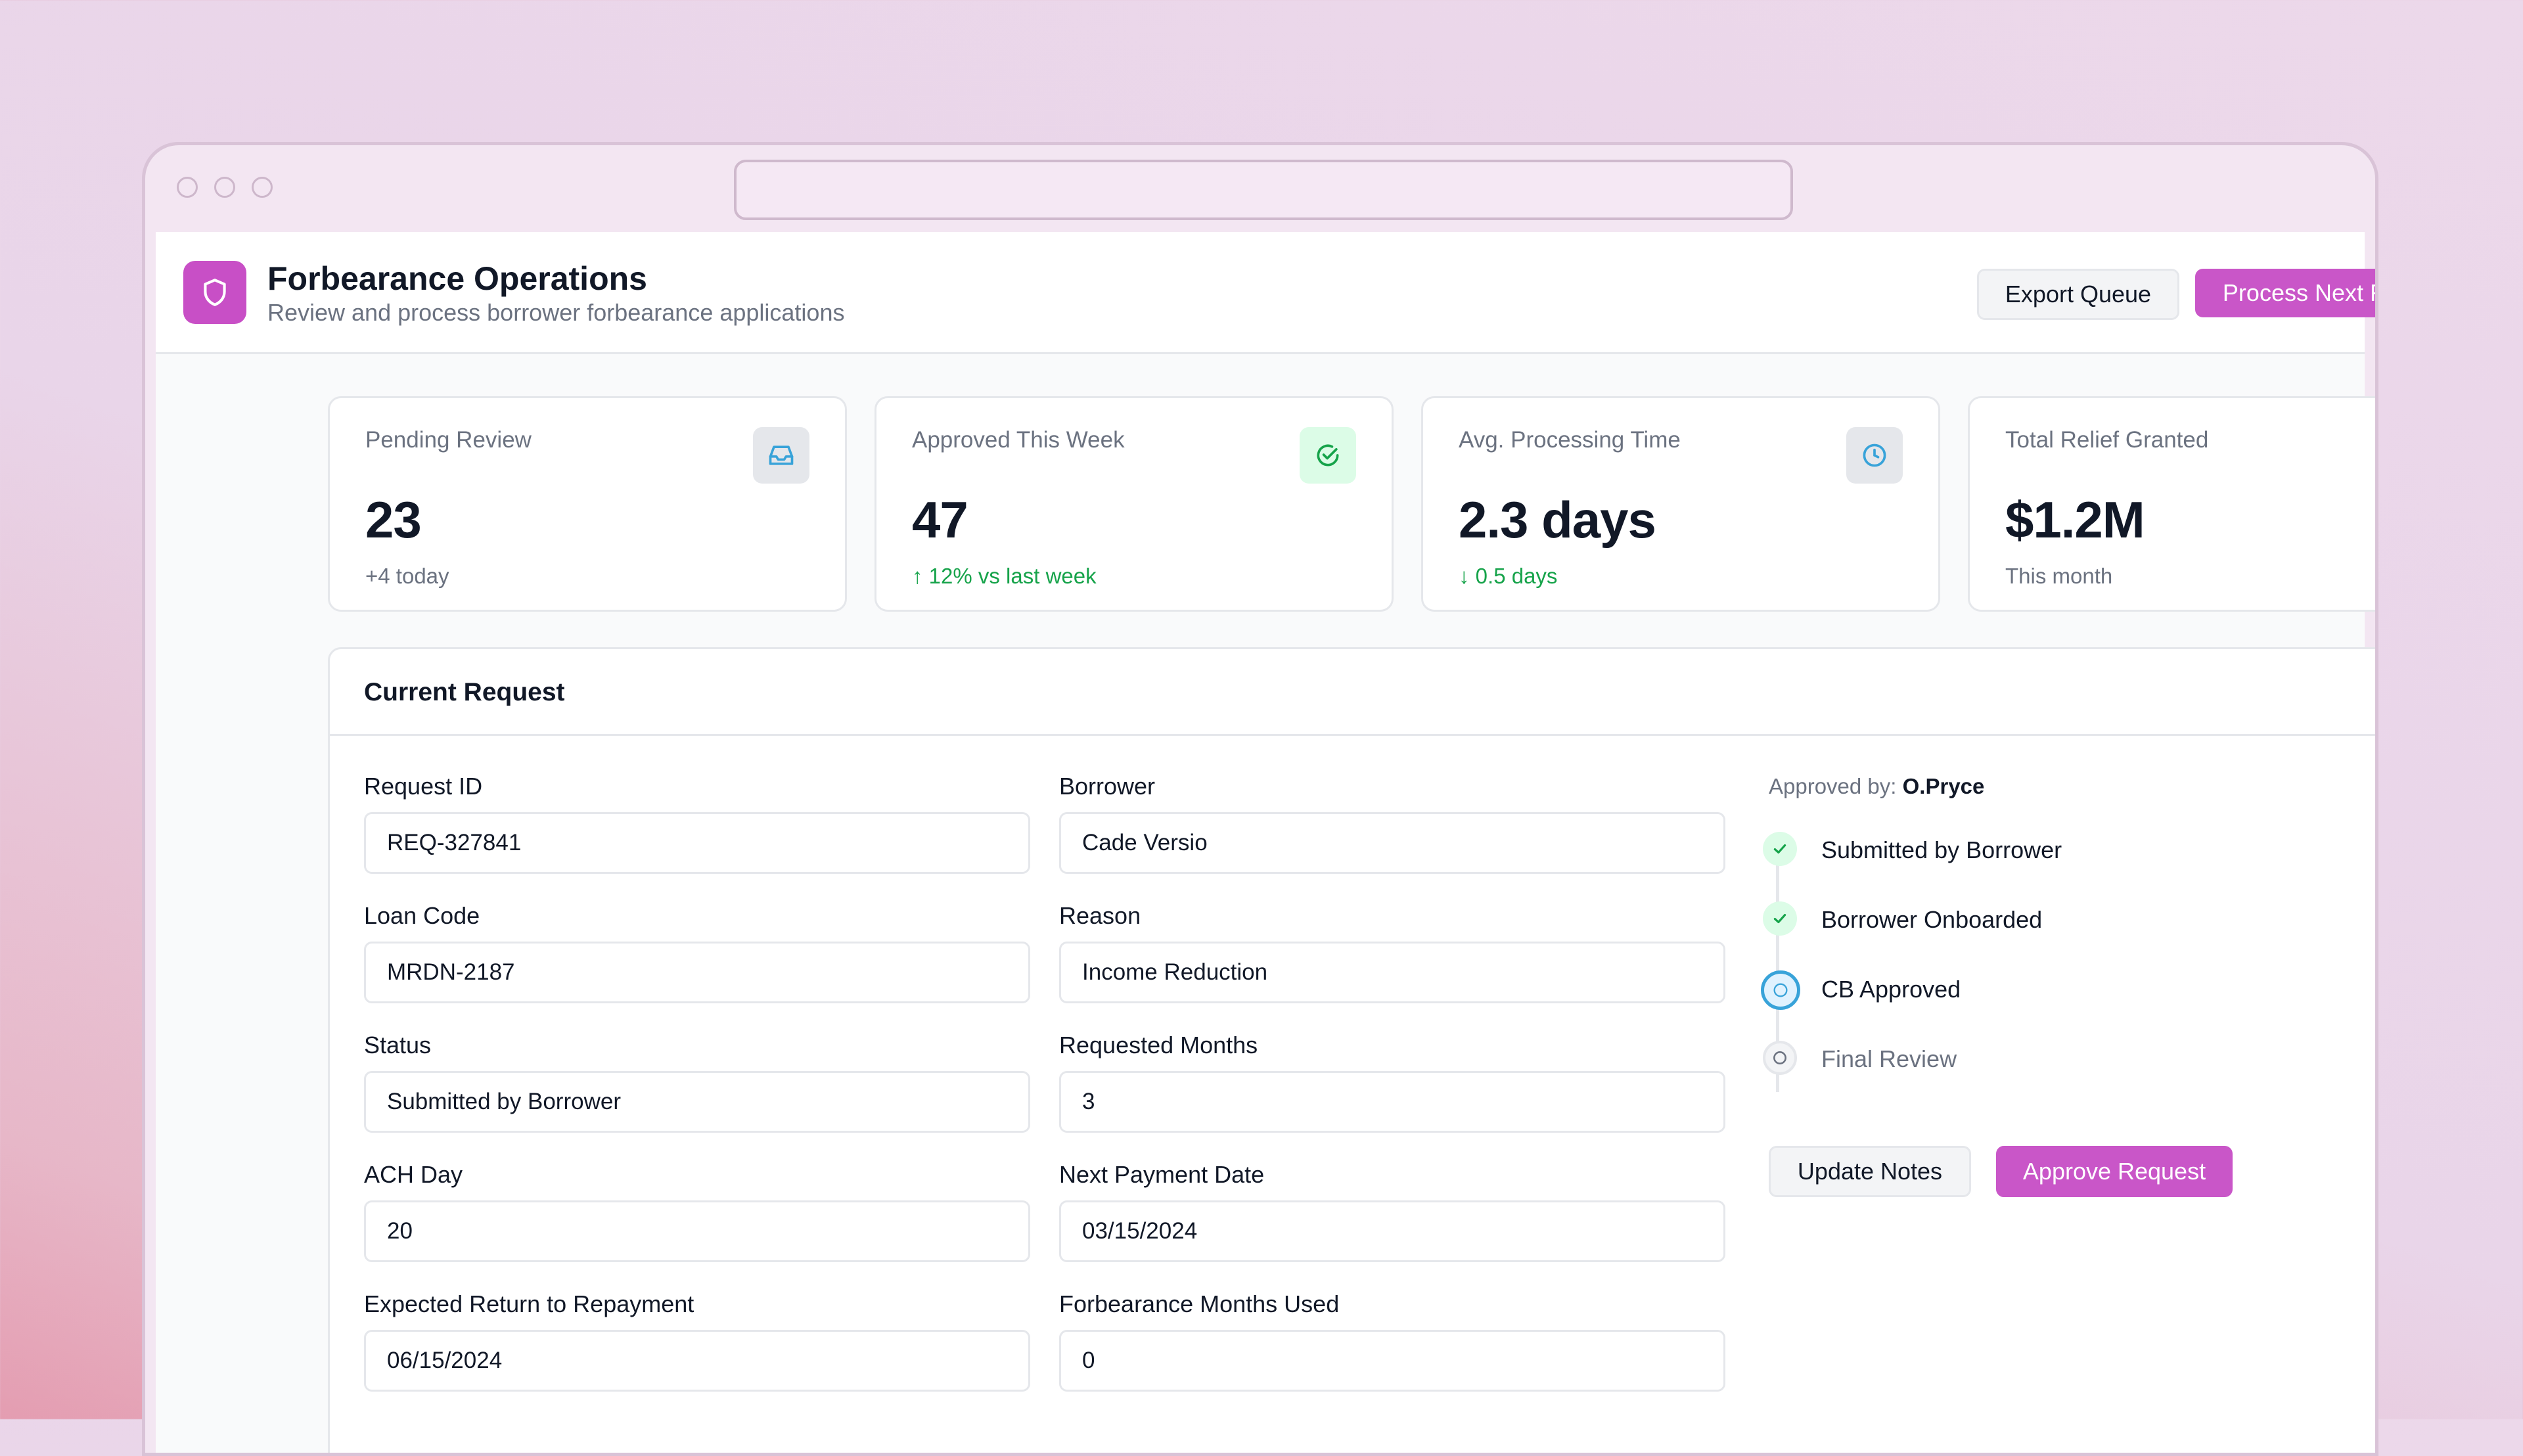 The width and height of the screenshot is (2523, 1456). Describe the element at coordinates (423, 786) in the screenshot. I see `request-id-label: Request ID` at that location.